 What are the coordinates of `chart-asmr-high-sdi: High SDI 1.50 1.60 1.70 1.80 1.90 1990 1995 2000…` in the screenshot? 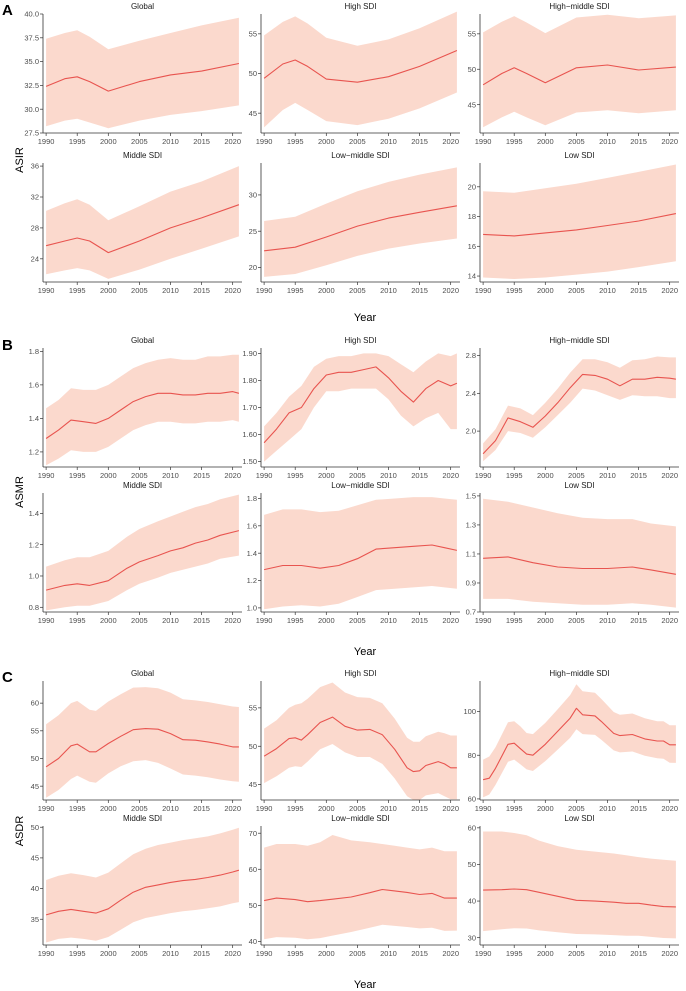 It's located at (351, 408).